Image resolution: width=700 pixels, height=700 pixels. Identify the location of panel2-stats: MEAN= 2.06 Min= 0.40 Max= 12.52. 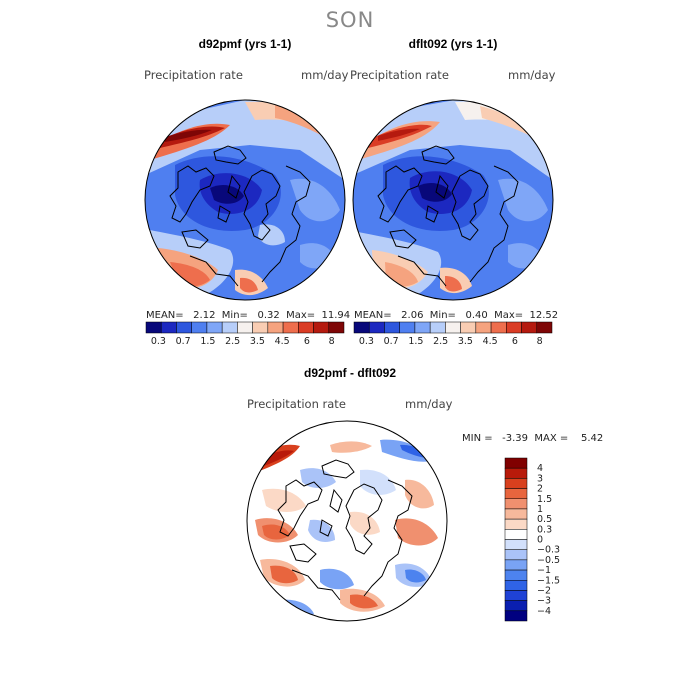
(456, 315).